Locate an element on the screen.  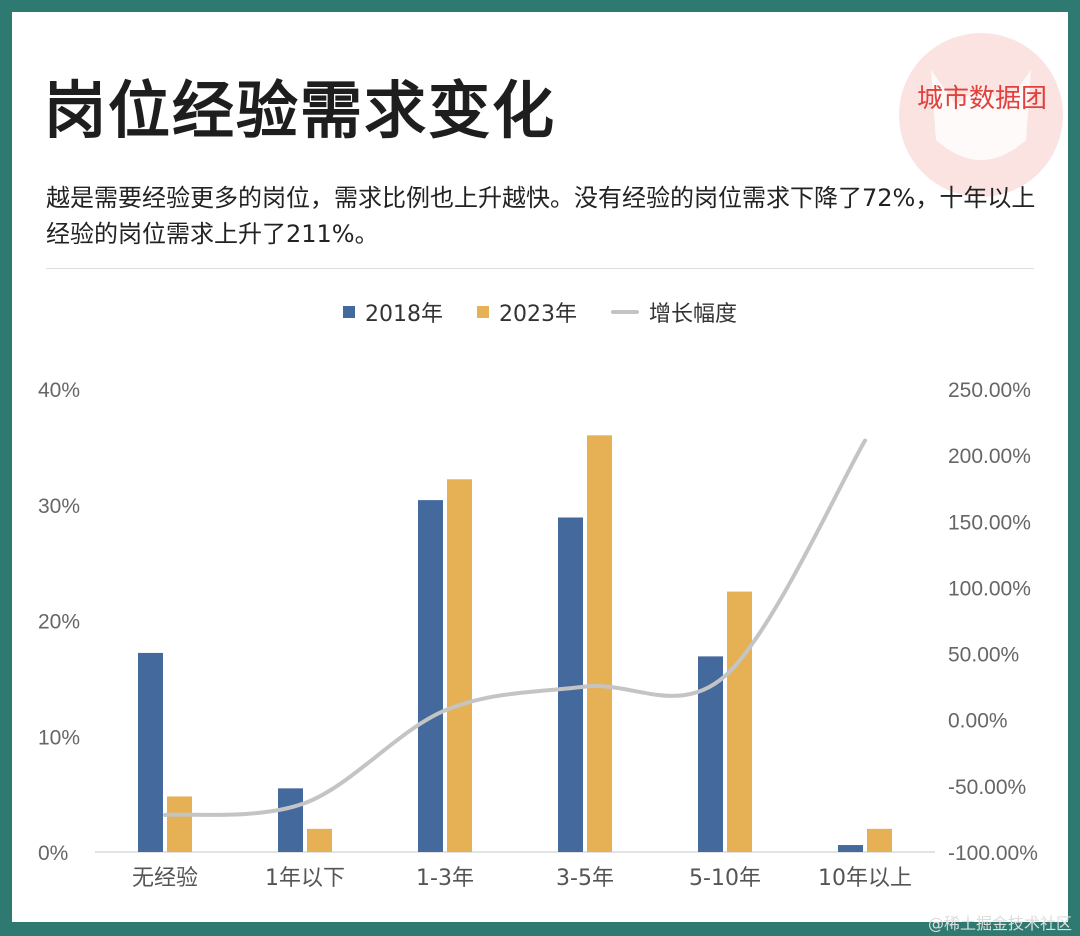
bar-2018年-10年以上 is located at coordinates (850, 848).